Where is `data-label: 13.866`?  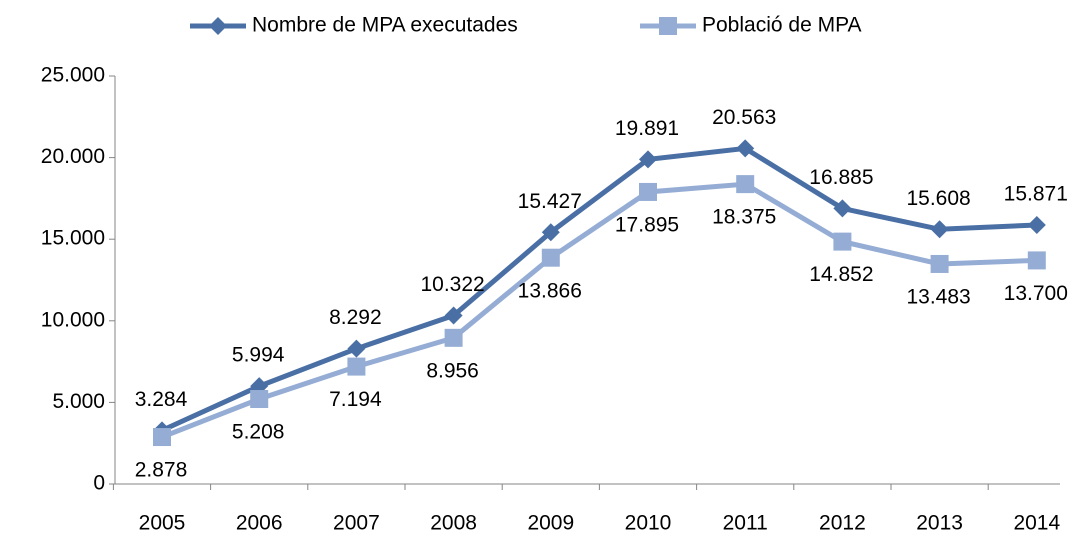 data-label: 13.866 is located at coordinates (550, 290).